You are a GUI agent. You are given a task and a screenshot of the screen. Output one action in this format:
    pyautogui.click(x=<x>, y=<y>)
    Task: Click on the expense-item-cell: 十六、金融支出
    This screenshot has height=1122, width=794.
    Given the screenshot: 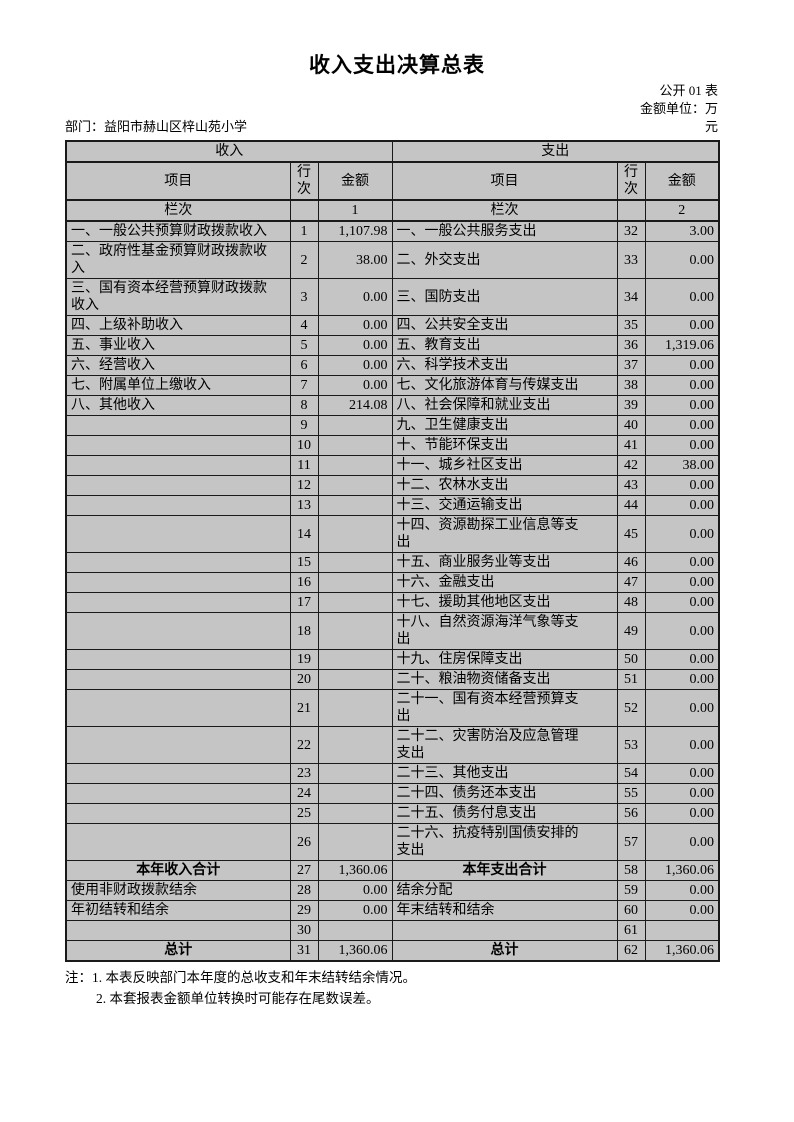 What is the action you would take?
    pyautogui.click(x=504, y=582)
    